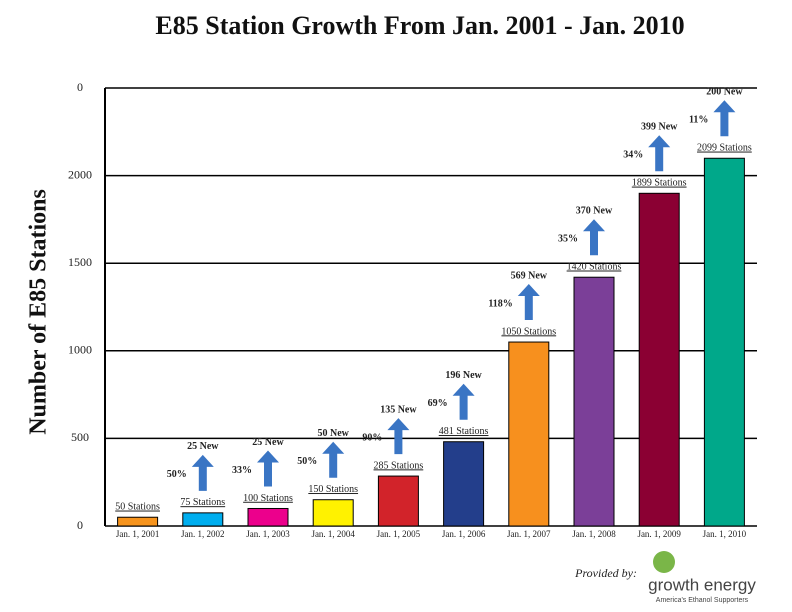  What do you see at coordinates (372, 437) in the screenshot?
I see `percent-label: 90%` at bounding box center [372, 437].